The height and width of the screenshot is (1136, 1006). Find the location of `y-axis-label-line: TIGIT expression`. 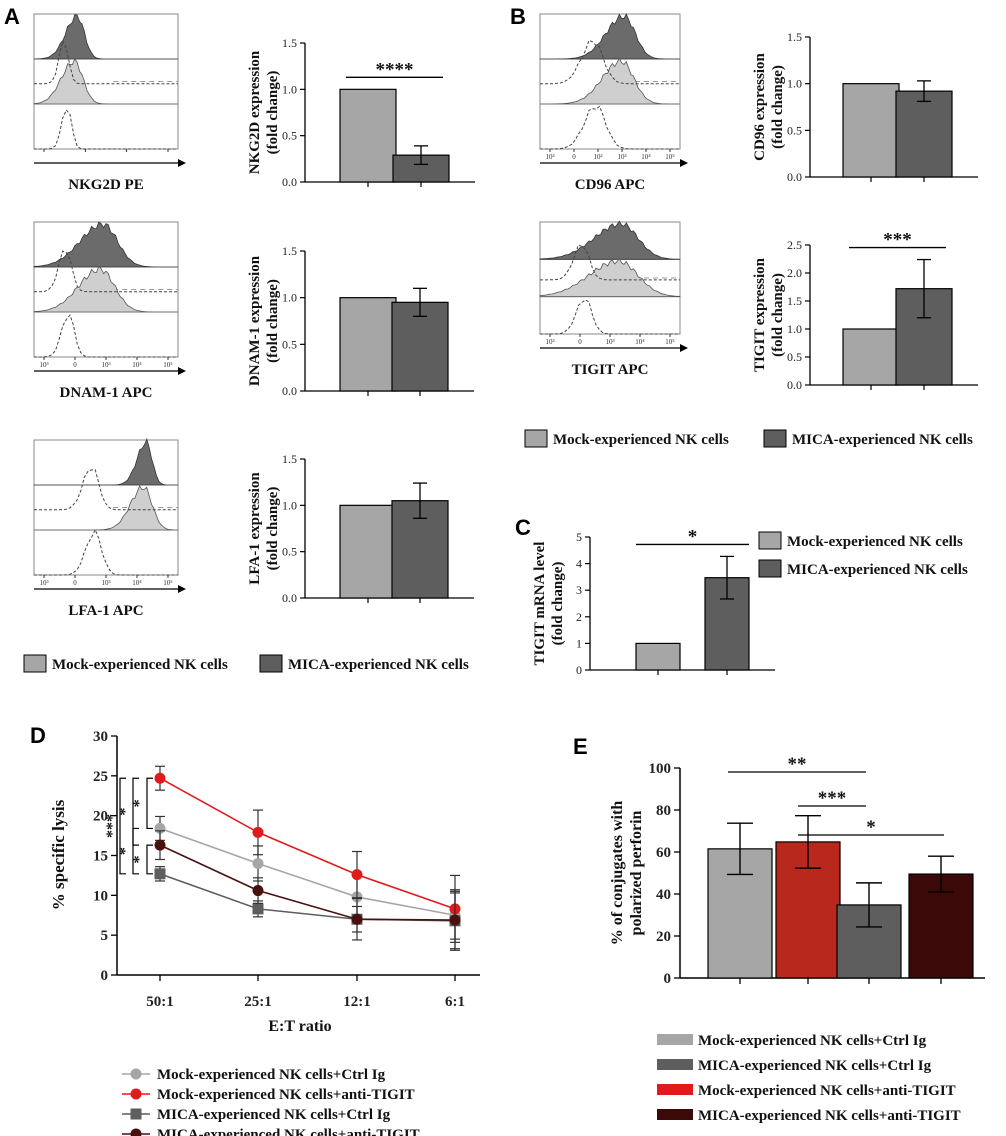

y-axis-label-line: TIGIT expression is located at coordinates (760, 314).